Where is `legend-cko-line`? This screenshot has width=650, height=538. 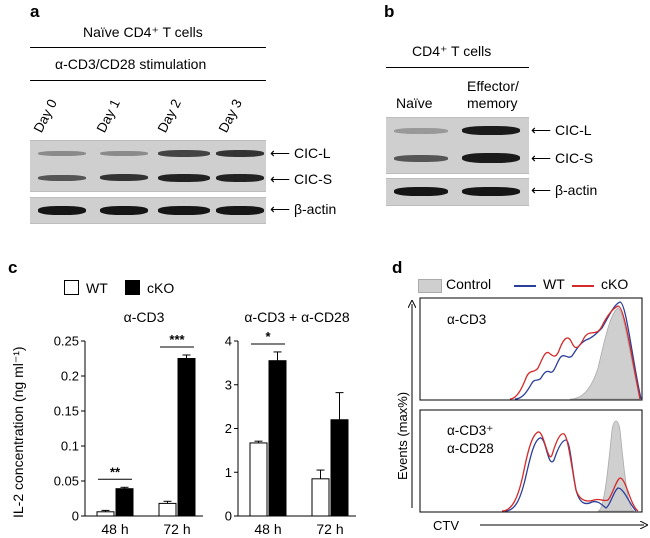
legend-cko-line is located at coordinates (583, 286).